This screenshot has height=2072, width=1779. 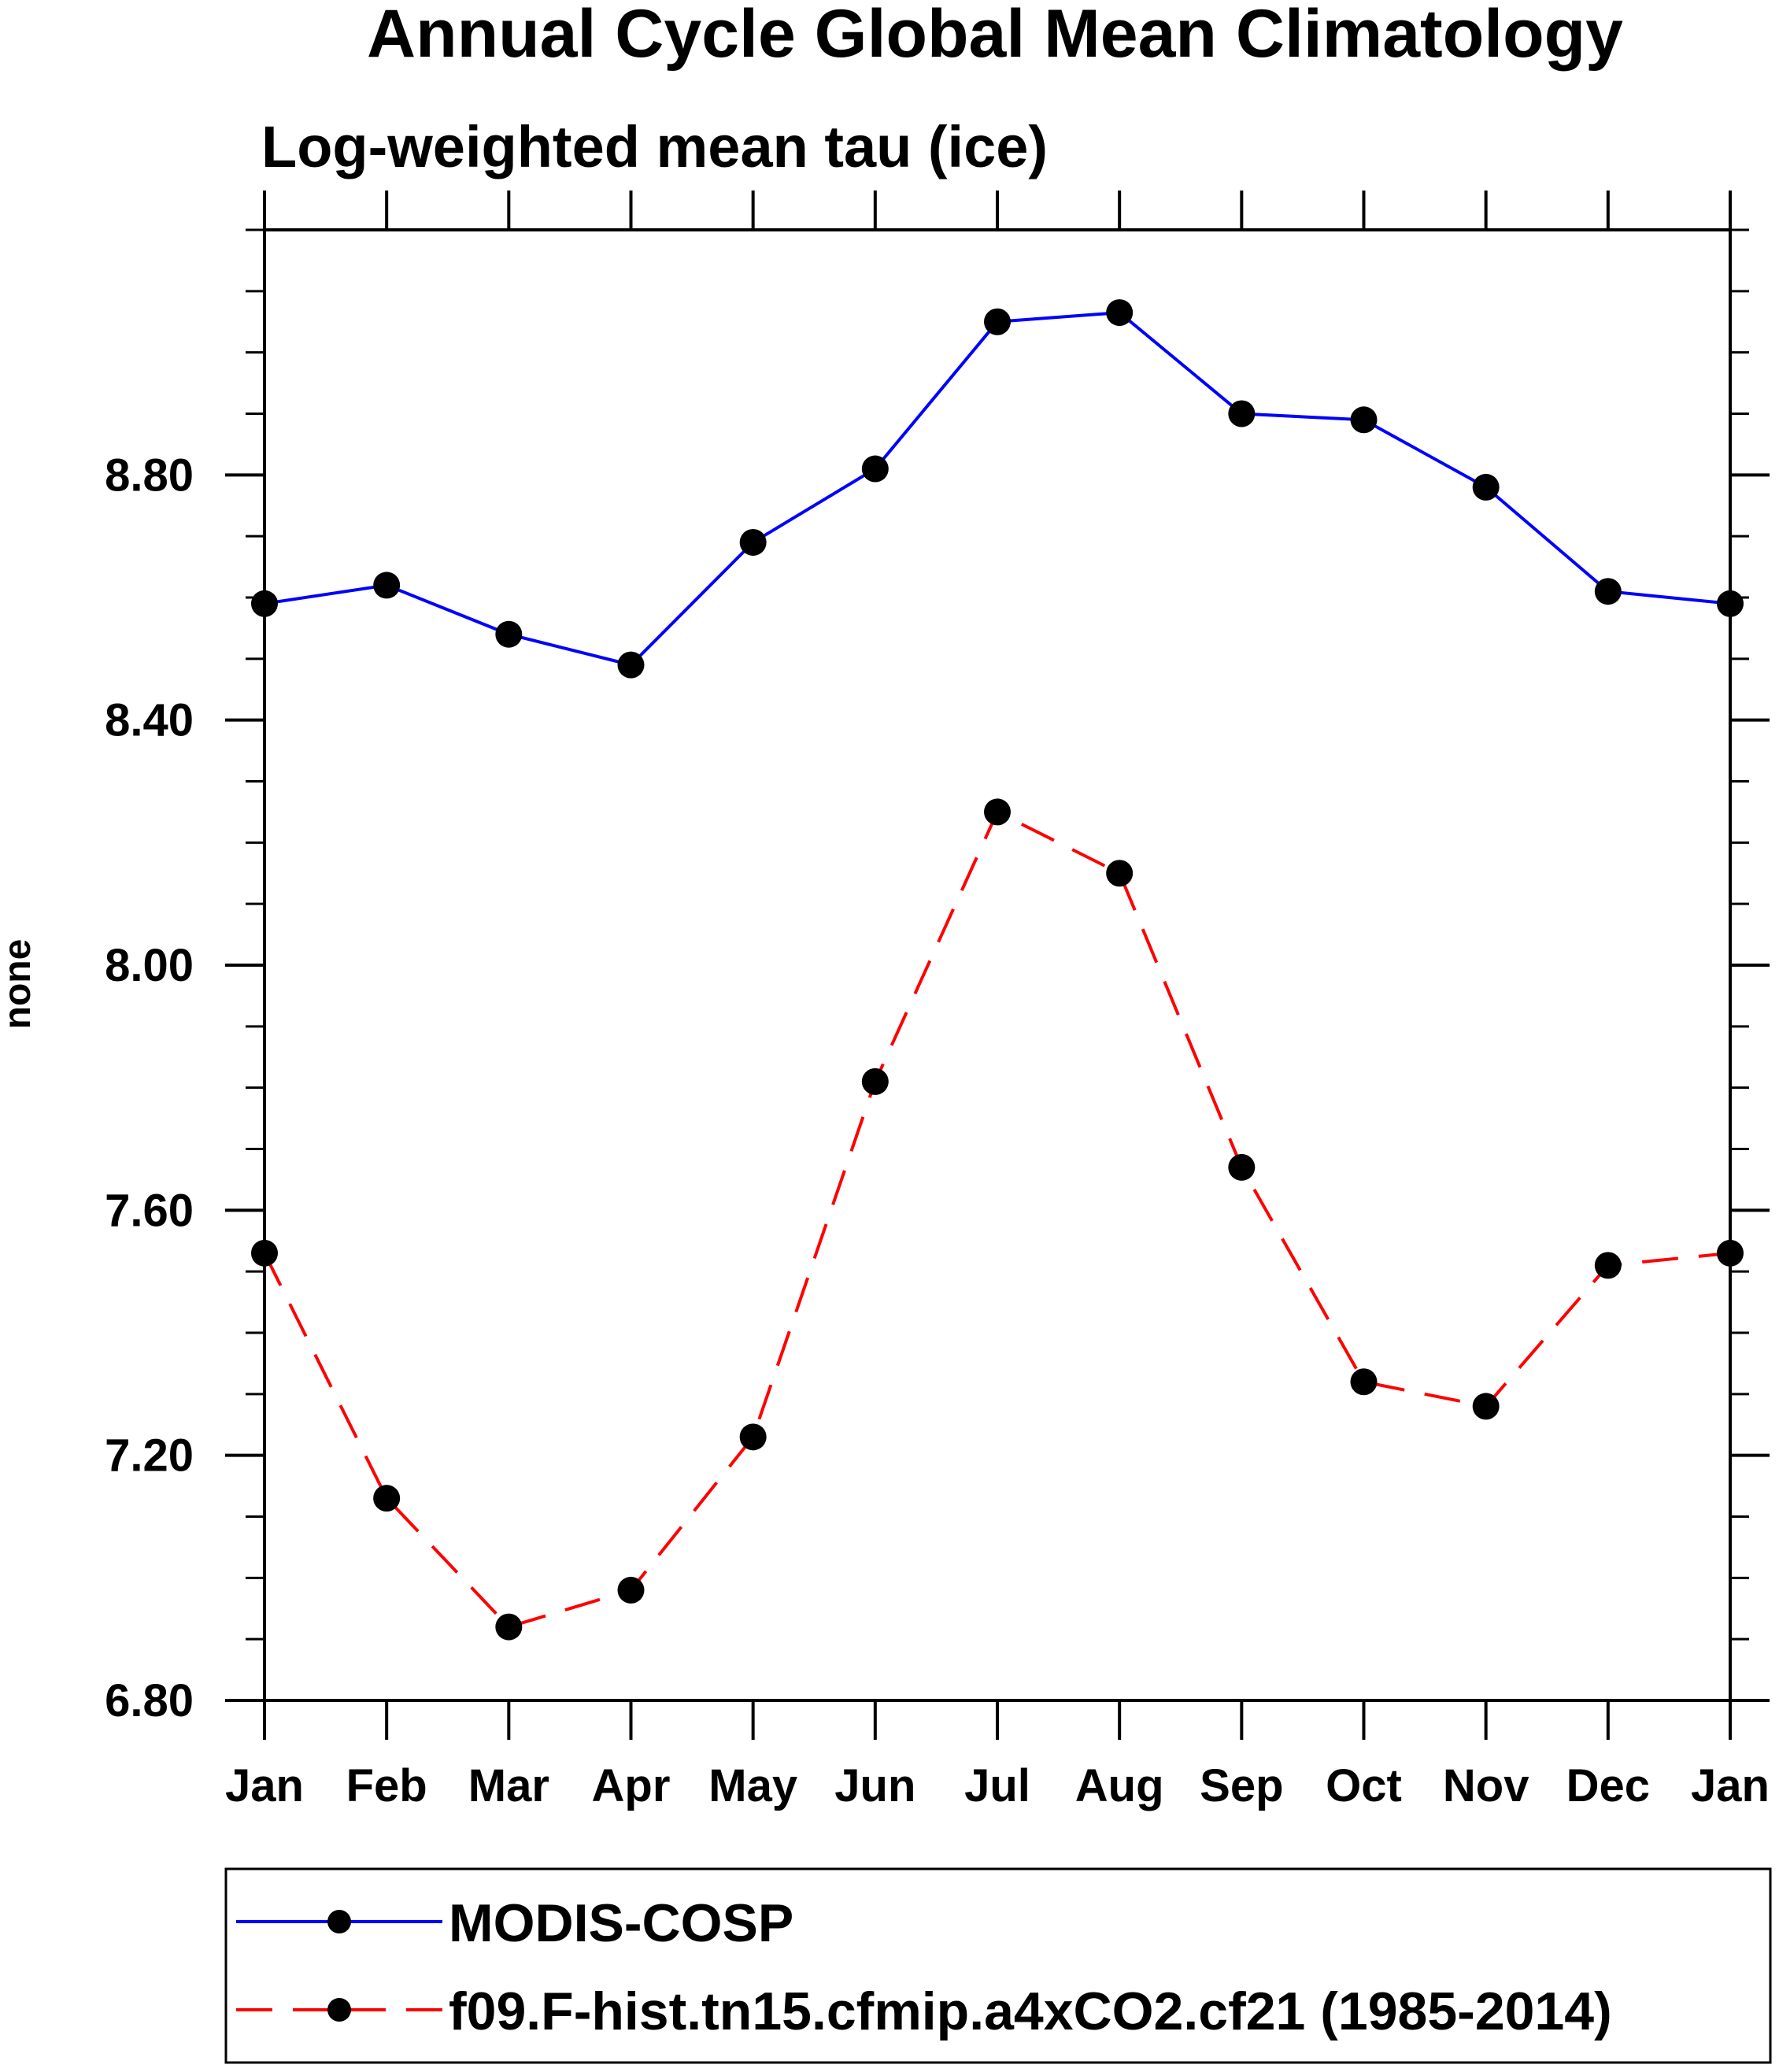 I want to click on legend-label-modis: MODIS-COSP, so click(x=621, y=1923).